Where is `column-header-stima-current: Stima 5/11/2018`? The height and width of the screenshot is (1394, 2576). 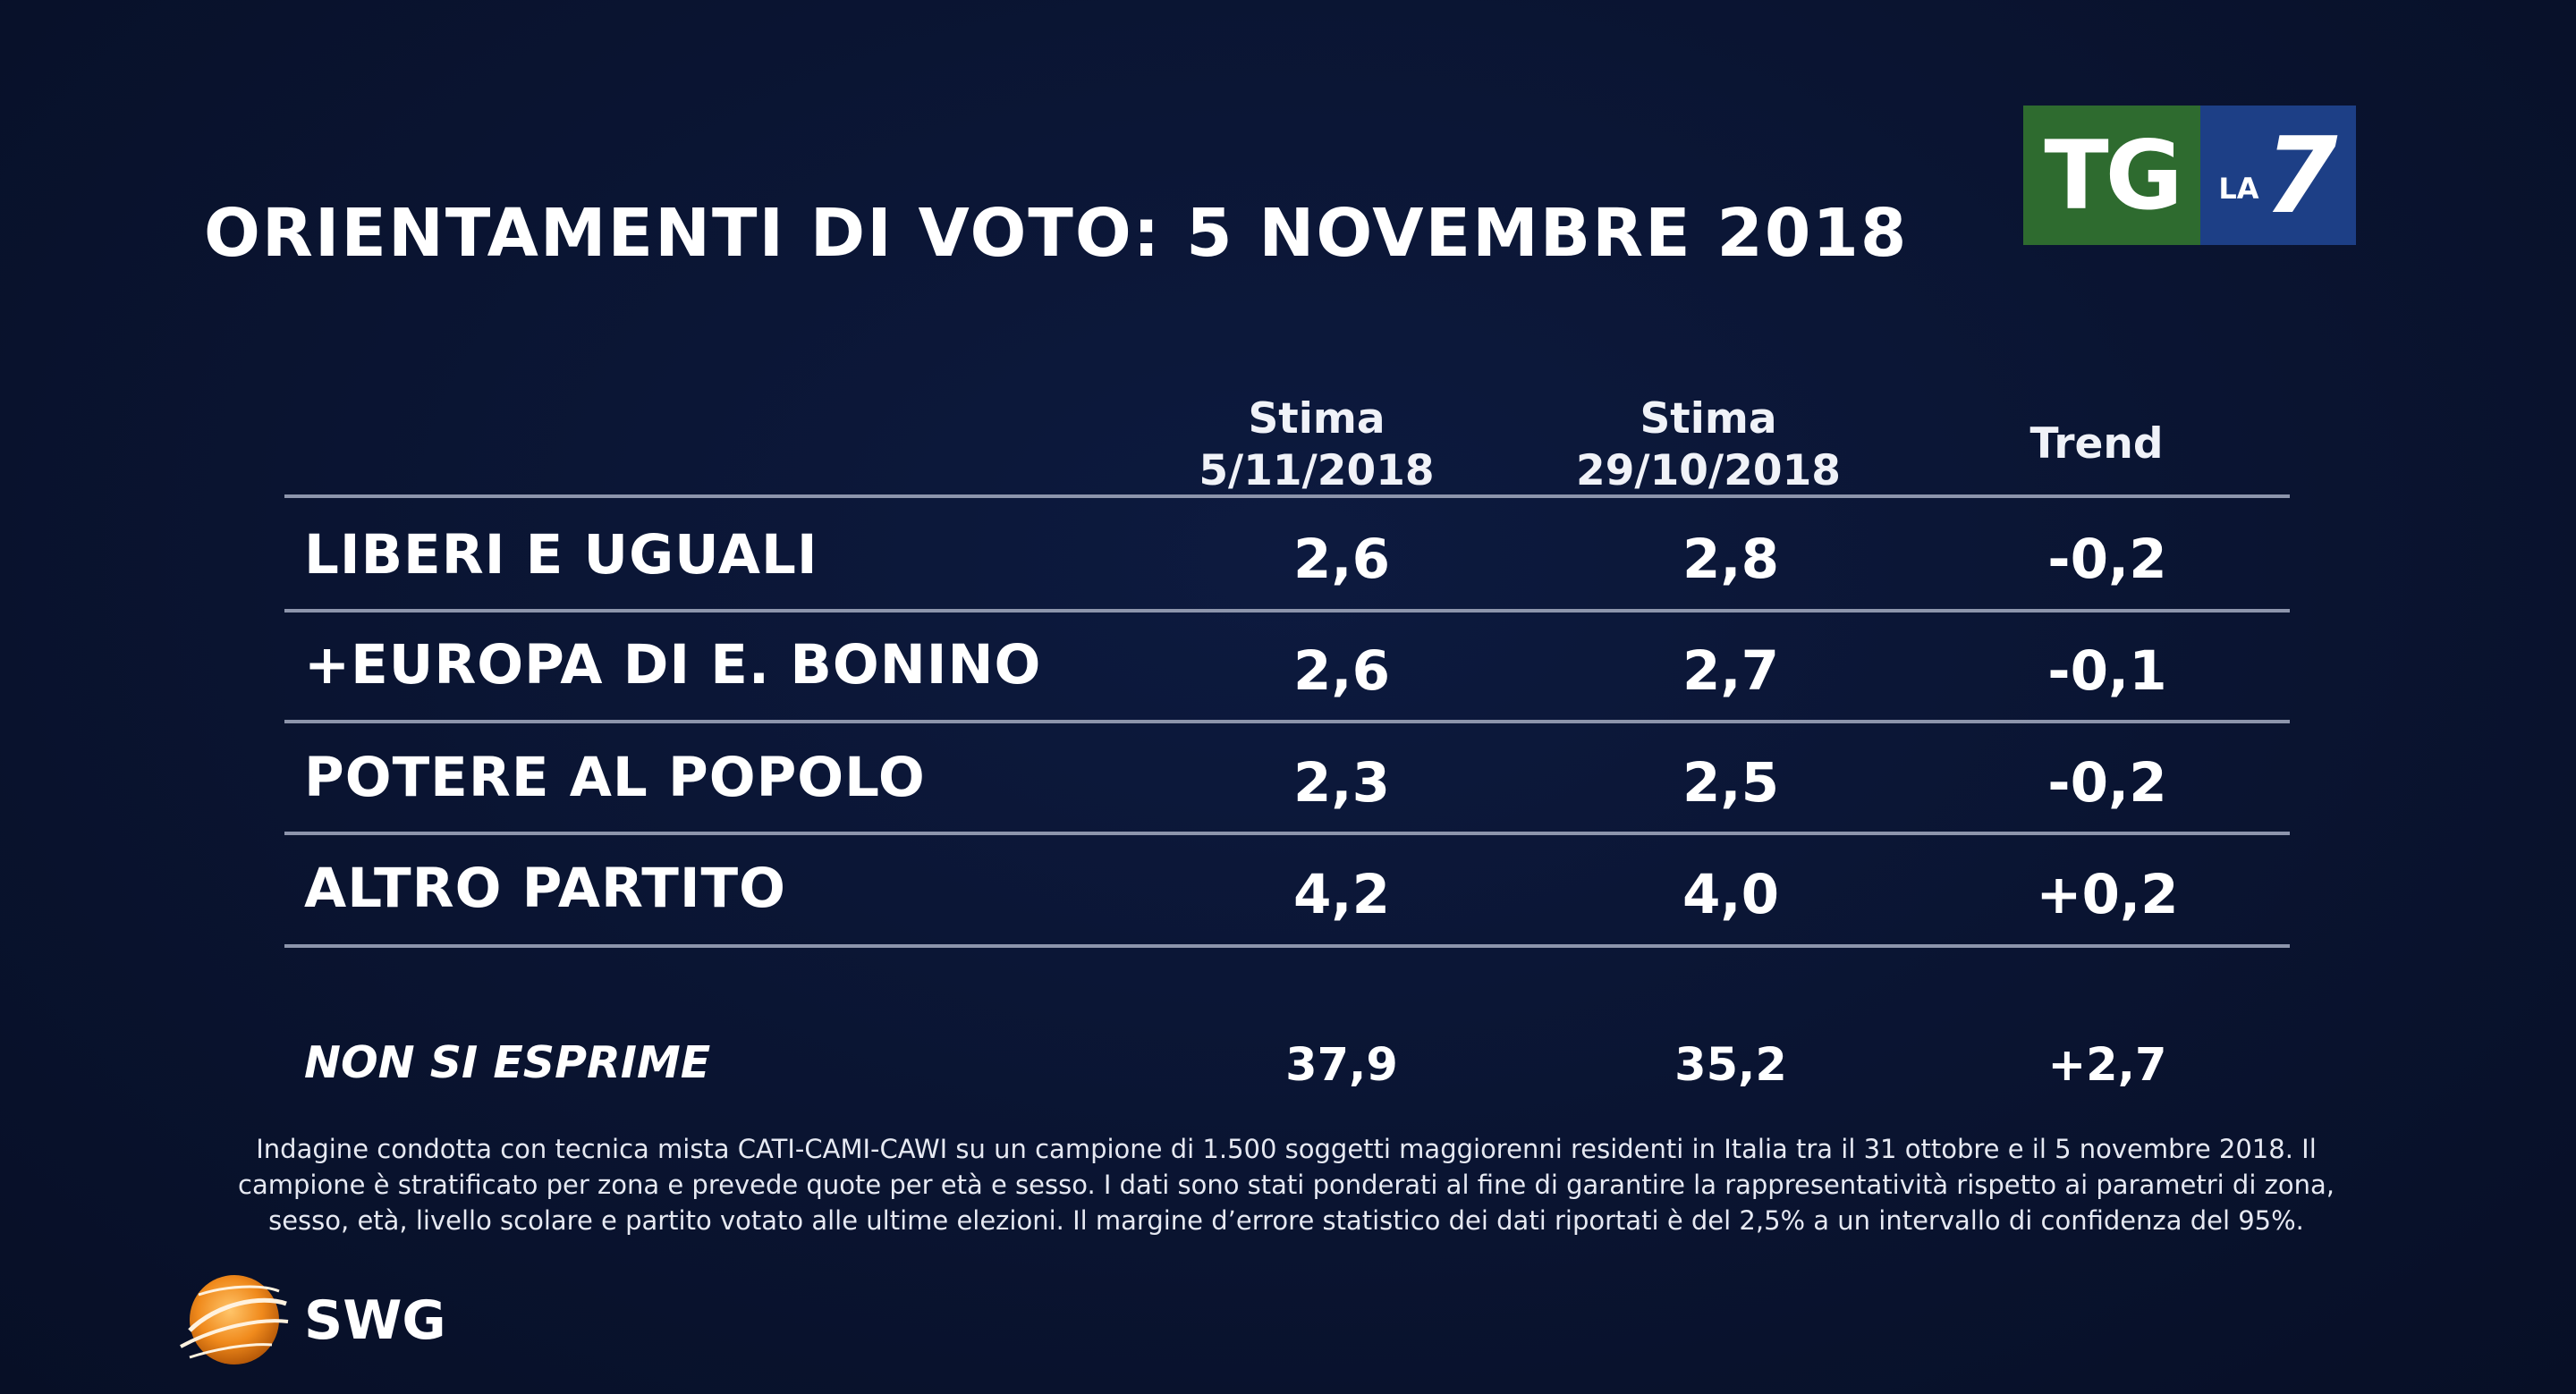 column-header-stima-current: Stima 5/11/2018 is located at coordinates (1316, 445).